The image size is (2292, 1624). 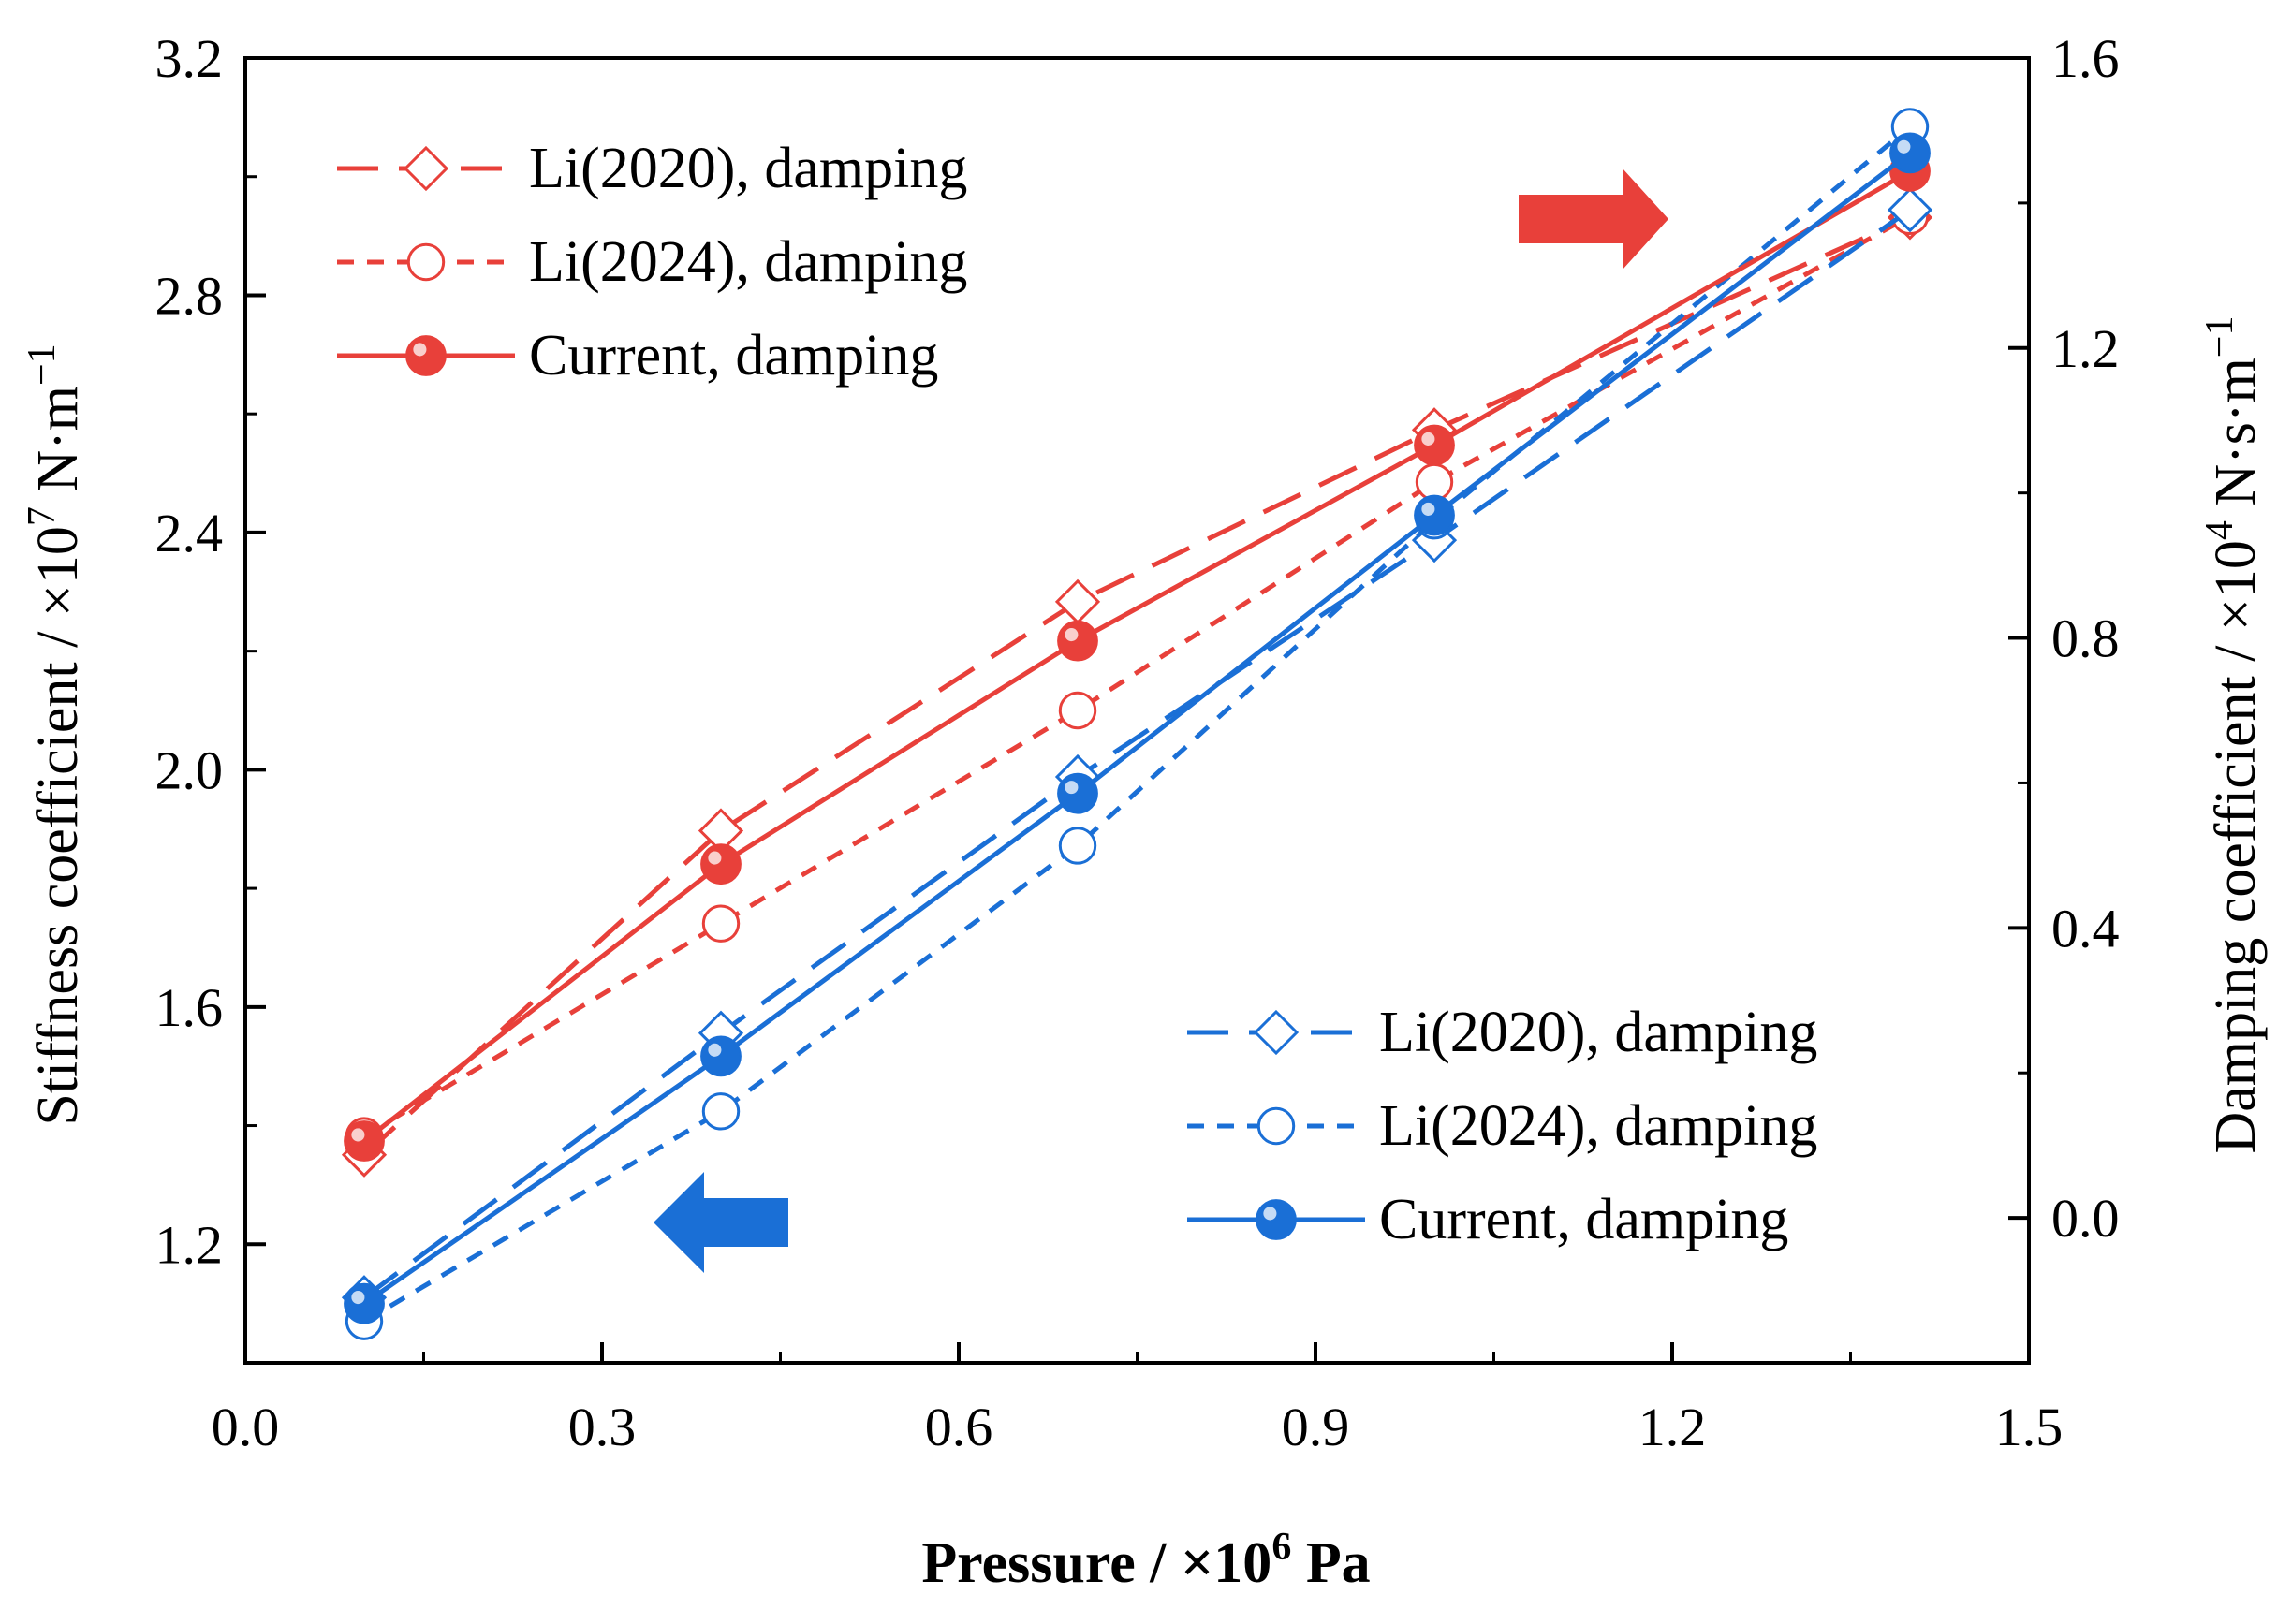 I want to click on left-y-axis-title: Stiffness coefficient / ×107 N·m−1, so click(x=55, y=734).